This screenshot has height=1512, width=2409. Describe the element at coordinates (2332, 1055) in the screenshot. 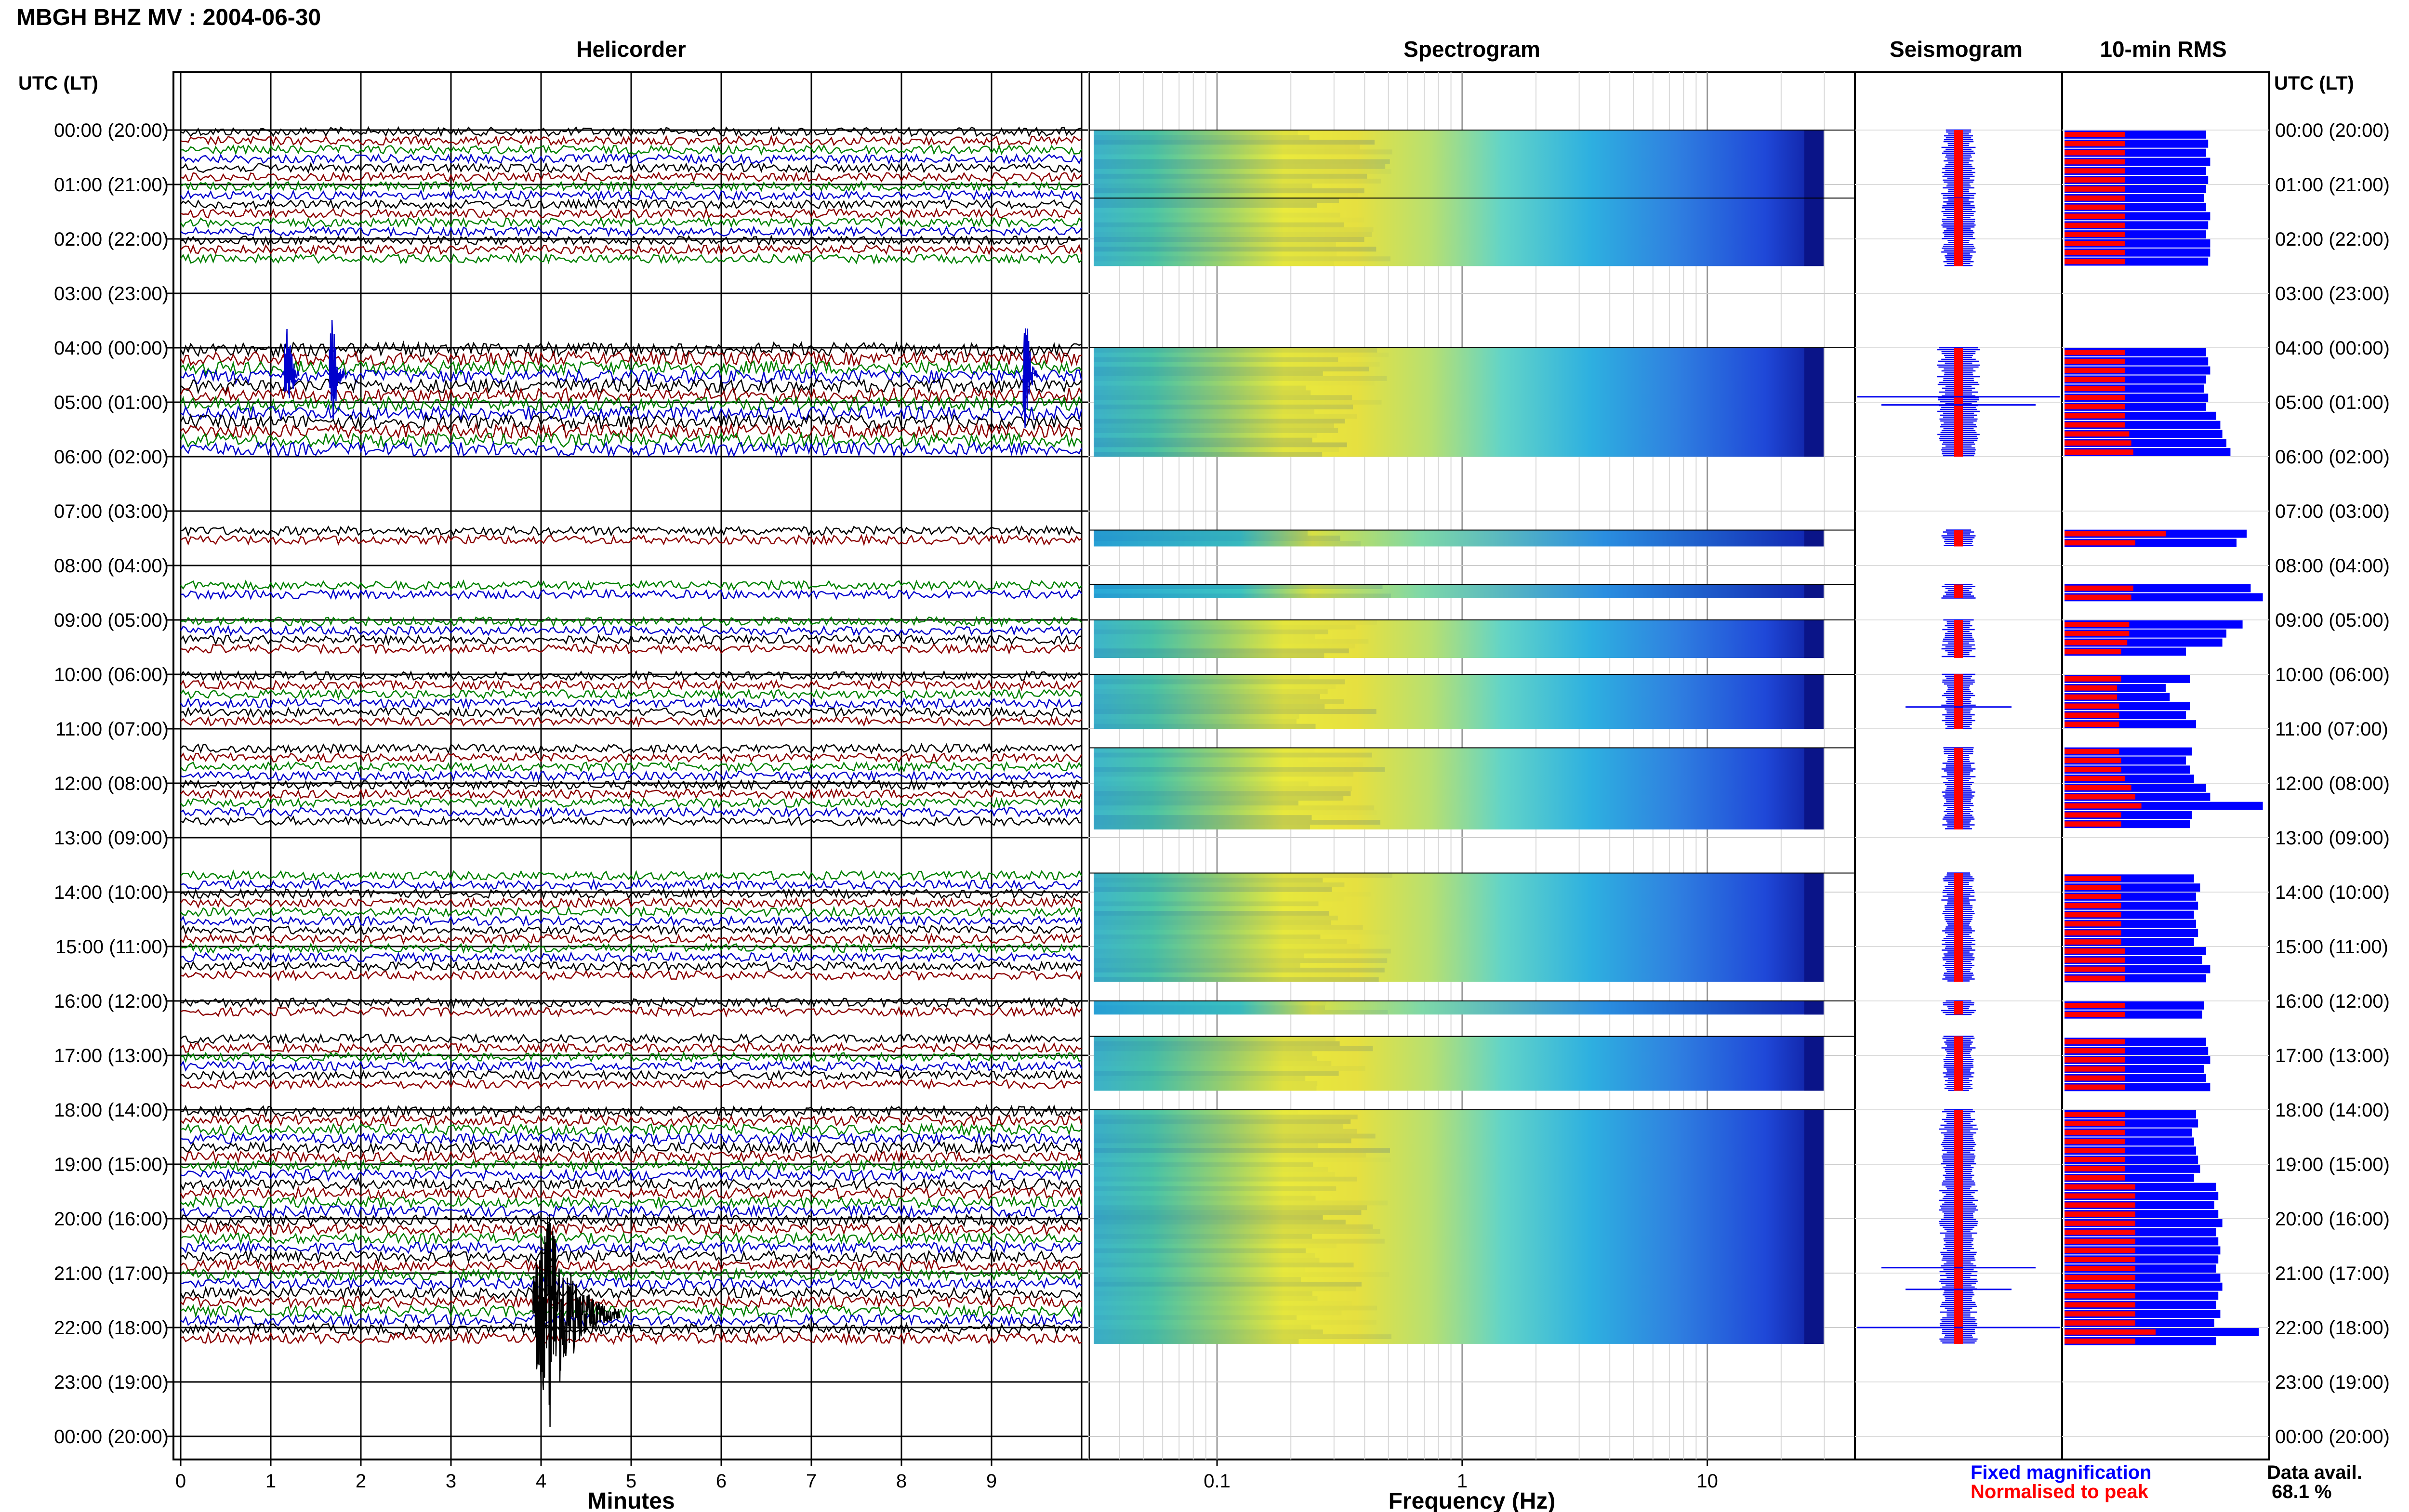

I see `hour-label-right: 17:00 (13:00)` at that location.